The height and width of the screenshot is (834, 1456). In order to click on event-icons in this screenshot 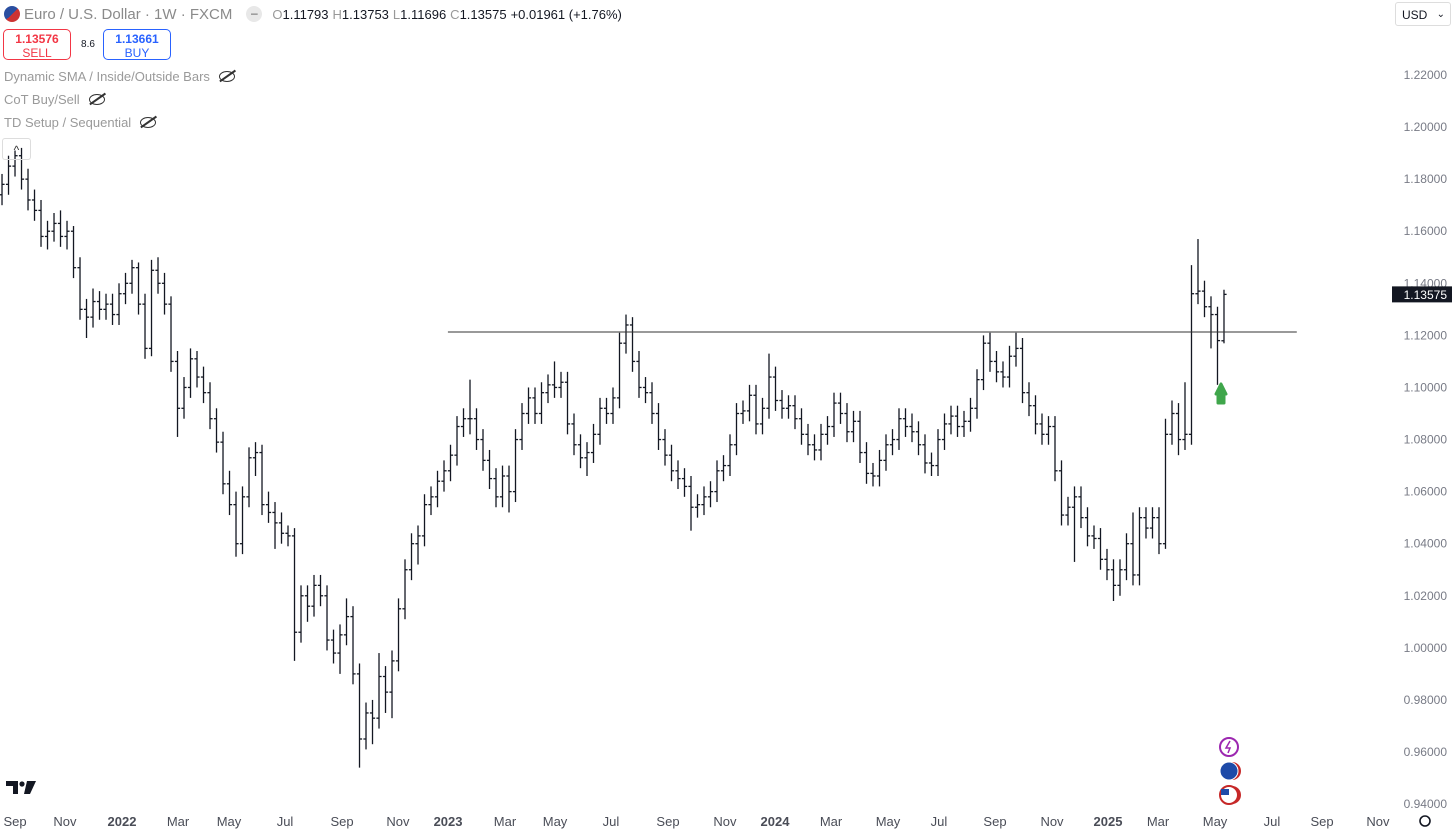, I will do `click(1230, 771)`.